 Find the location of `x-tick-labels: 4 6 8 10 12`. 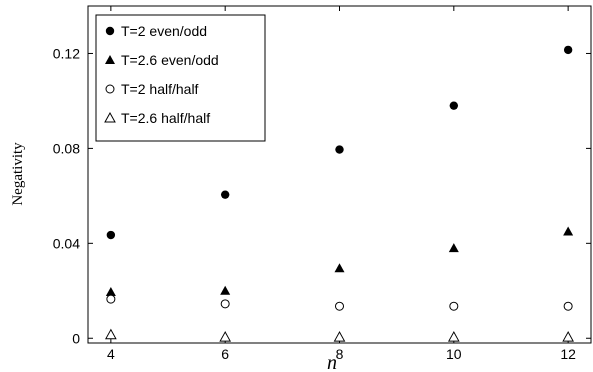

x-tick-labels: 4 6 8 10 12 is located at coordinates (341, 354).